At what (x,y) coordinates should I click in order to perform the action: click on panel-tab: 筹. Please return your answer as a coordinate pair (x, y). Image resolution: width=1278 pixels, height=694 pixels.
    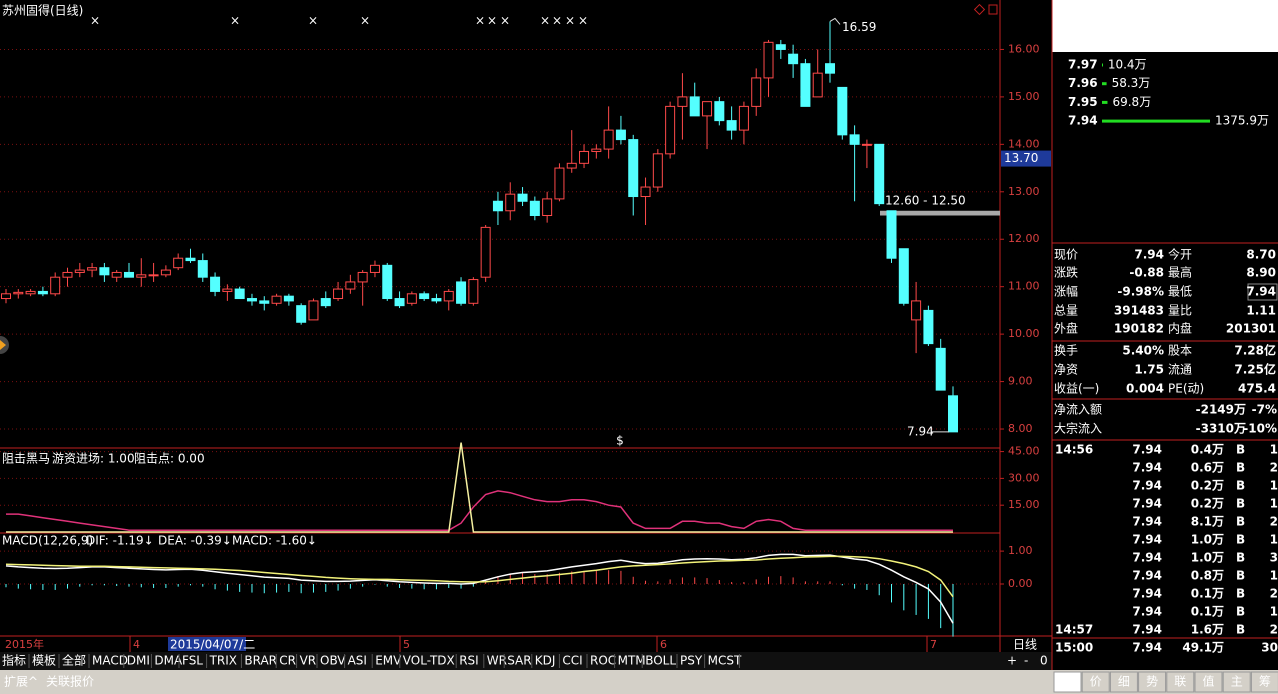
    Looking at the image, I should click on (1265, 682).